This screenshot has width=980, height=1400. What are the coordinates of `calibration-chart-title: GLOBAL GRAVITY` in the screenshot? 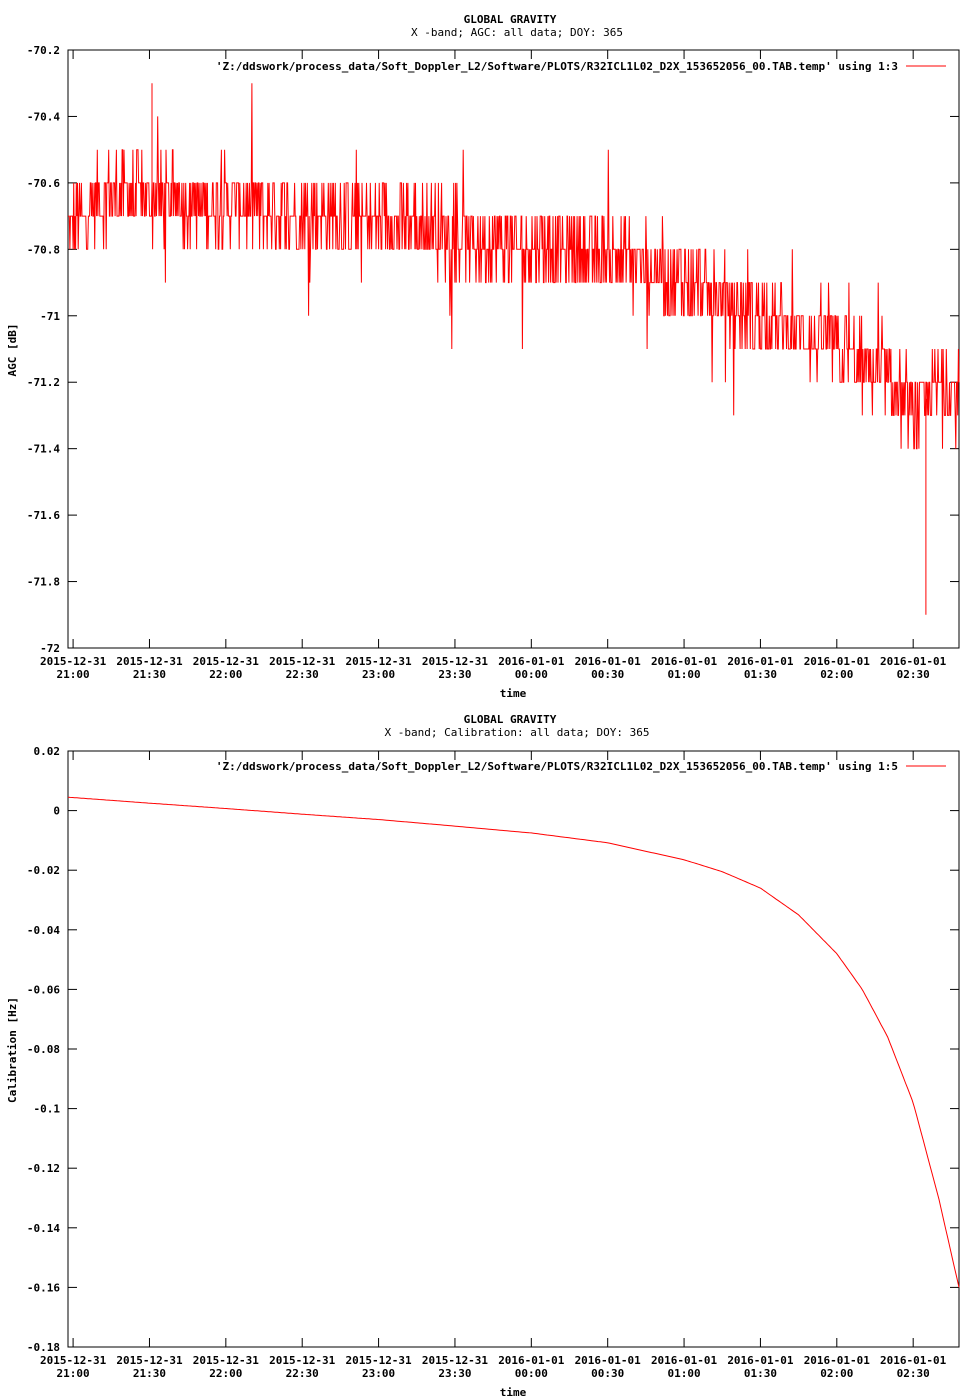 It's located at (510, 719).